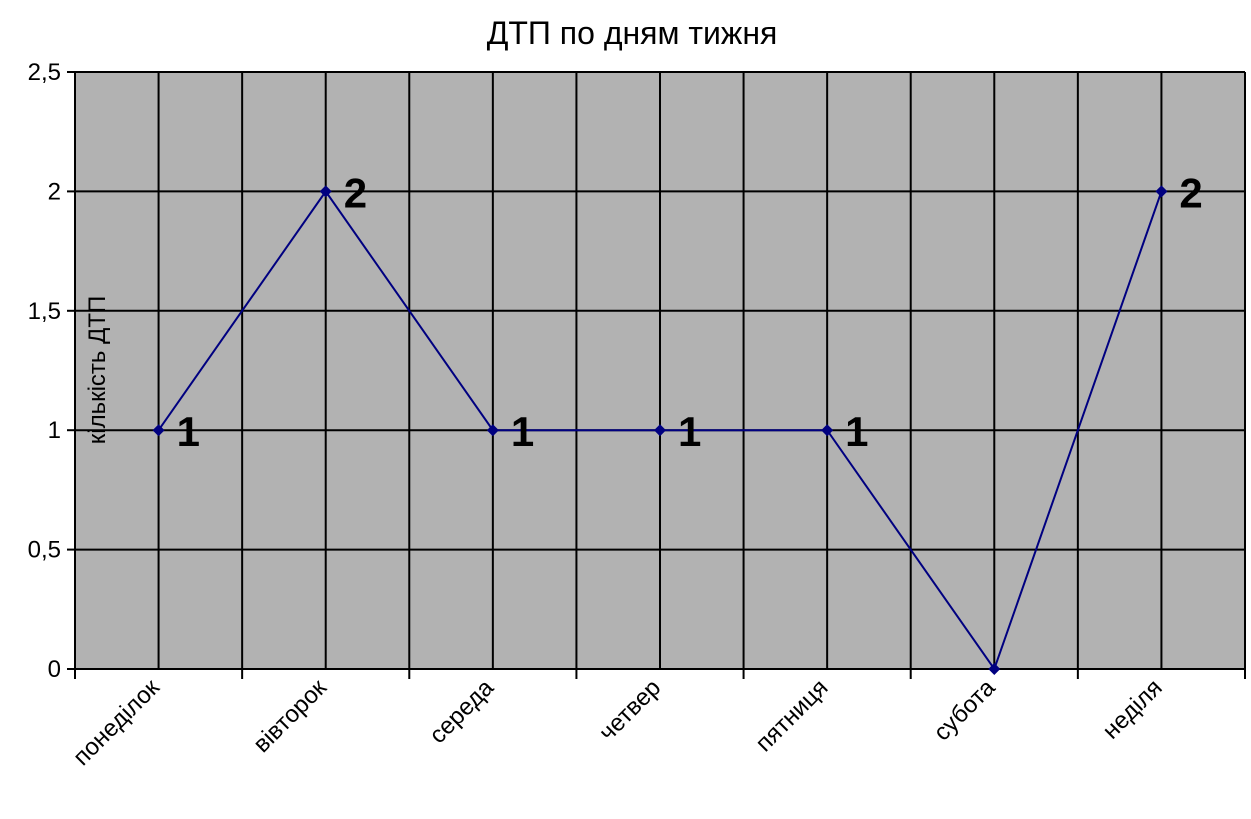 The width and height of the screenshot is (1251, 819). What do you see at coordinates (54, 430) in the screenshot?
I see `y-tick-label: 1` at bounding box center [54, 430].